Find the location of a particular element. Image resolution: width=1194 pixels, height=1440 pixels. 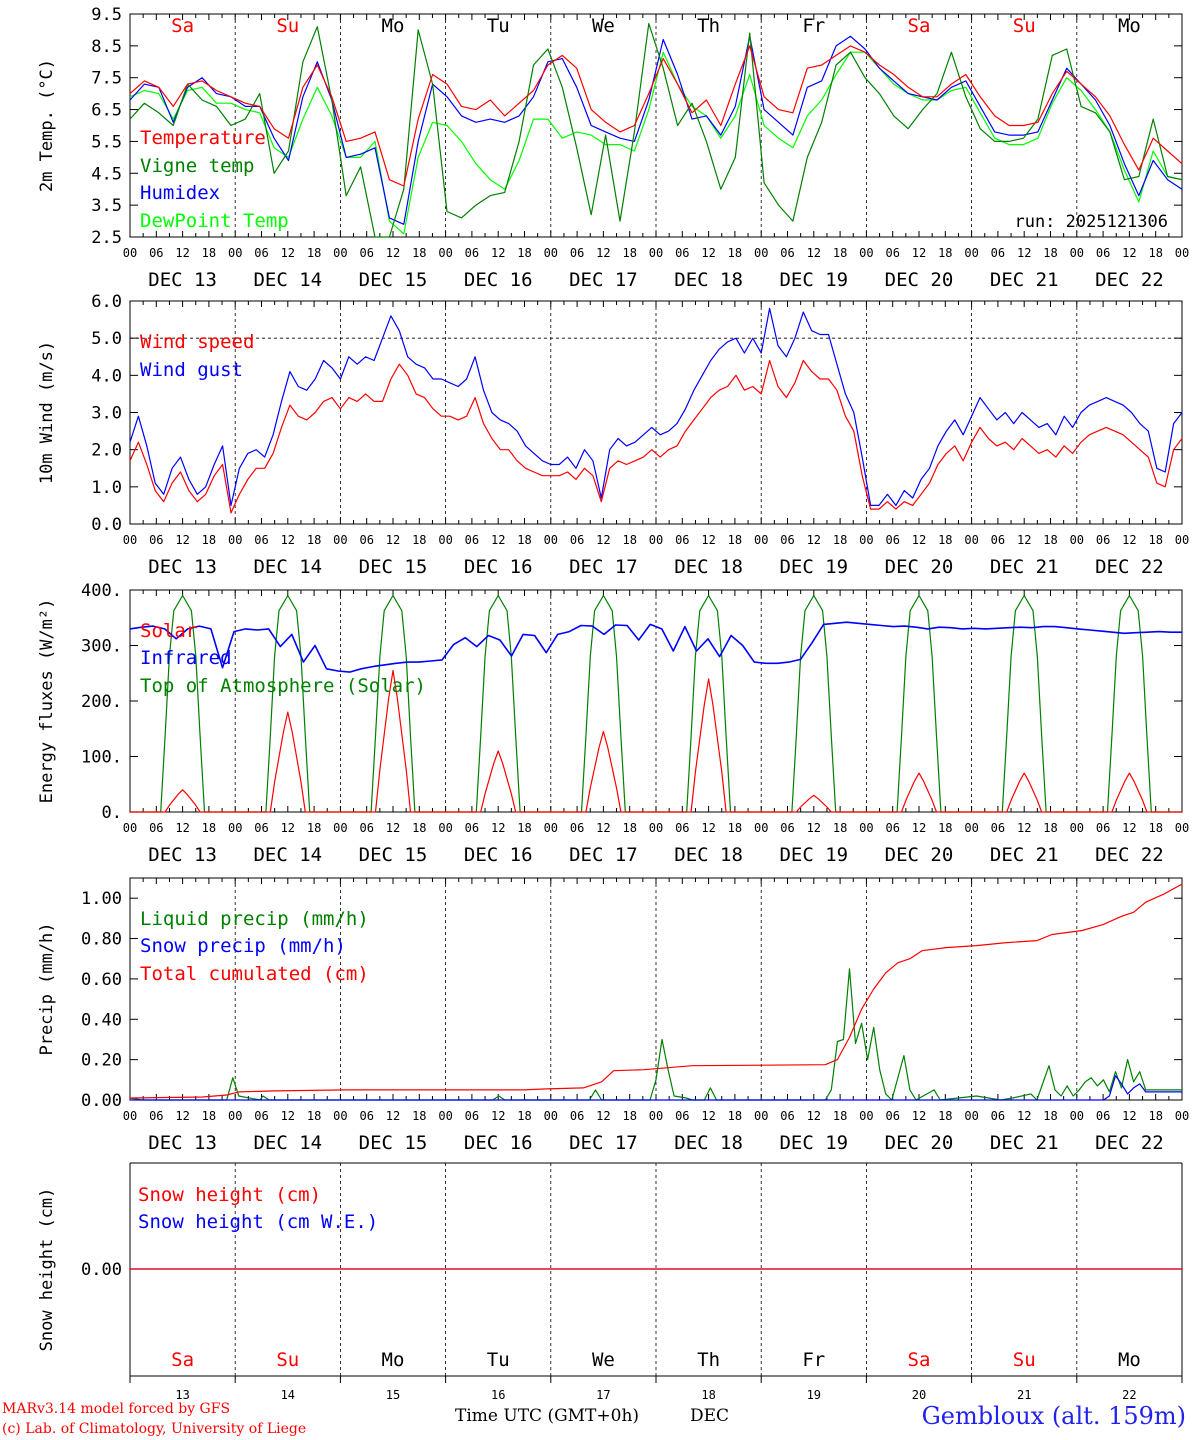

legend-humidex: Humidex is located at coordinates (180, 193).